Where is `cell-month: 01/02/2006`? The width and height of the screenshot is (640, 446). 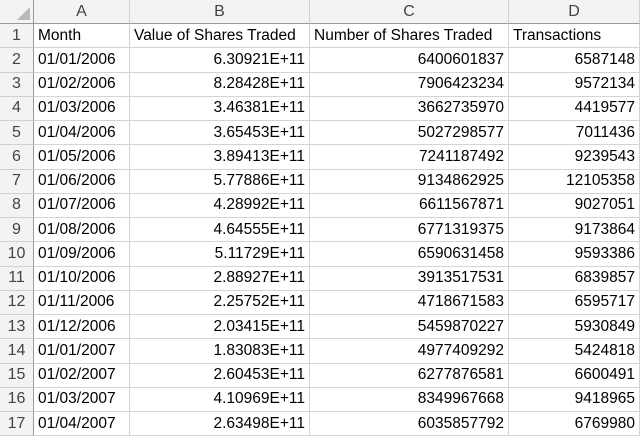 cell-month: 01/02/2006 is located at coordinates (82, 84).